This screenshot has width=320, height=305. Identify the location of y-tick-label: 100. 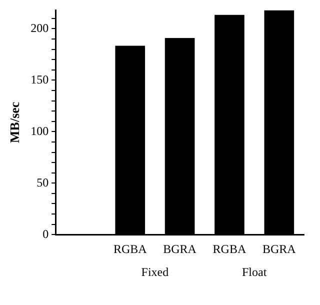
(39, 131).